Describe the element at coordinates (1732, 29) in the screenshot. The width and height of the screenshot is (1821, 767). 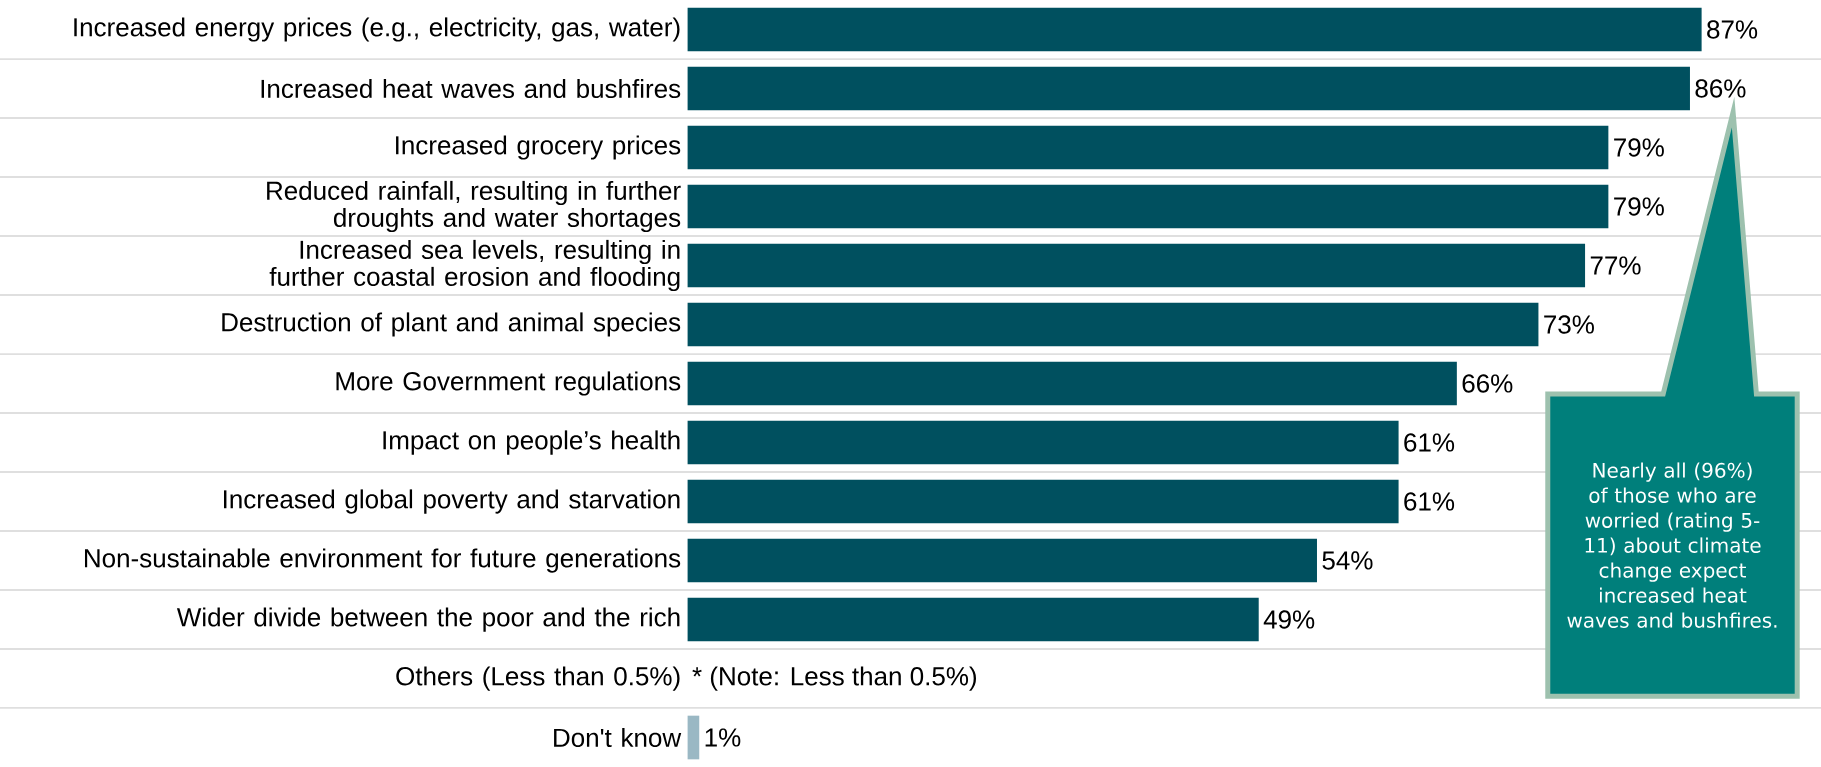
I see `data-label: 87%` at that location.